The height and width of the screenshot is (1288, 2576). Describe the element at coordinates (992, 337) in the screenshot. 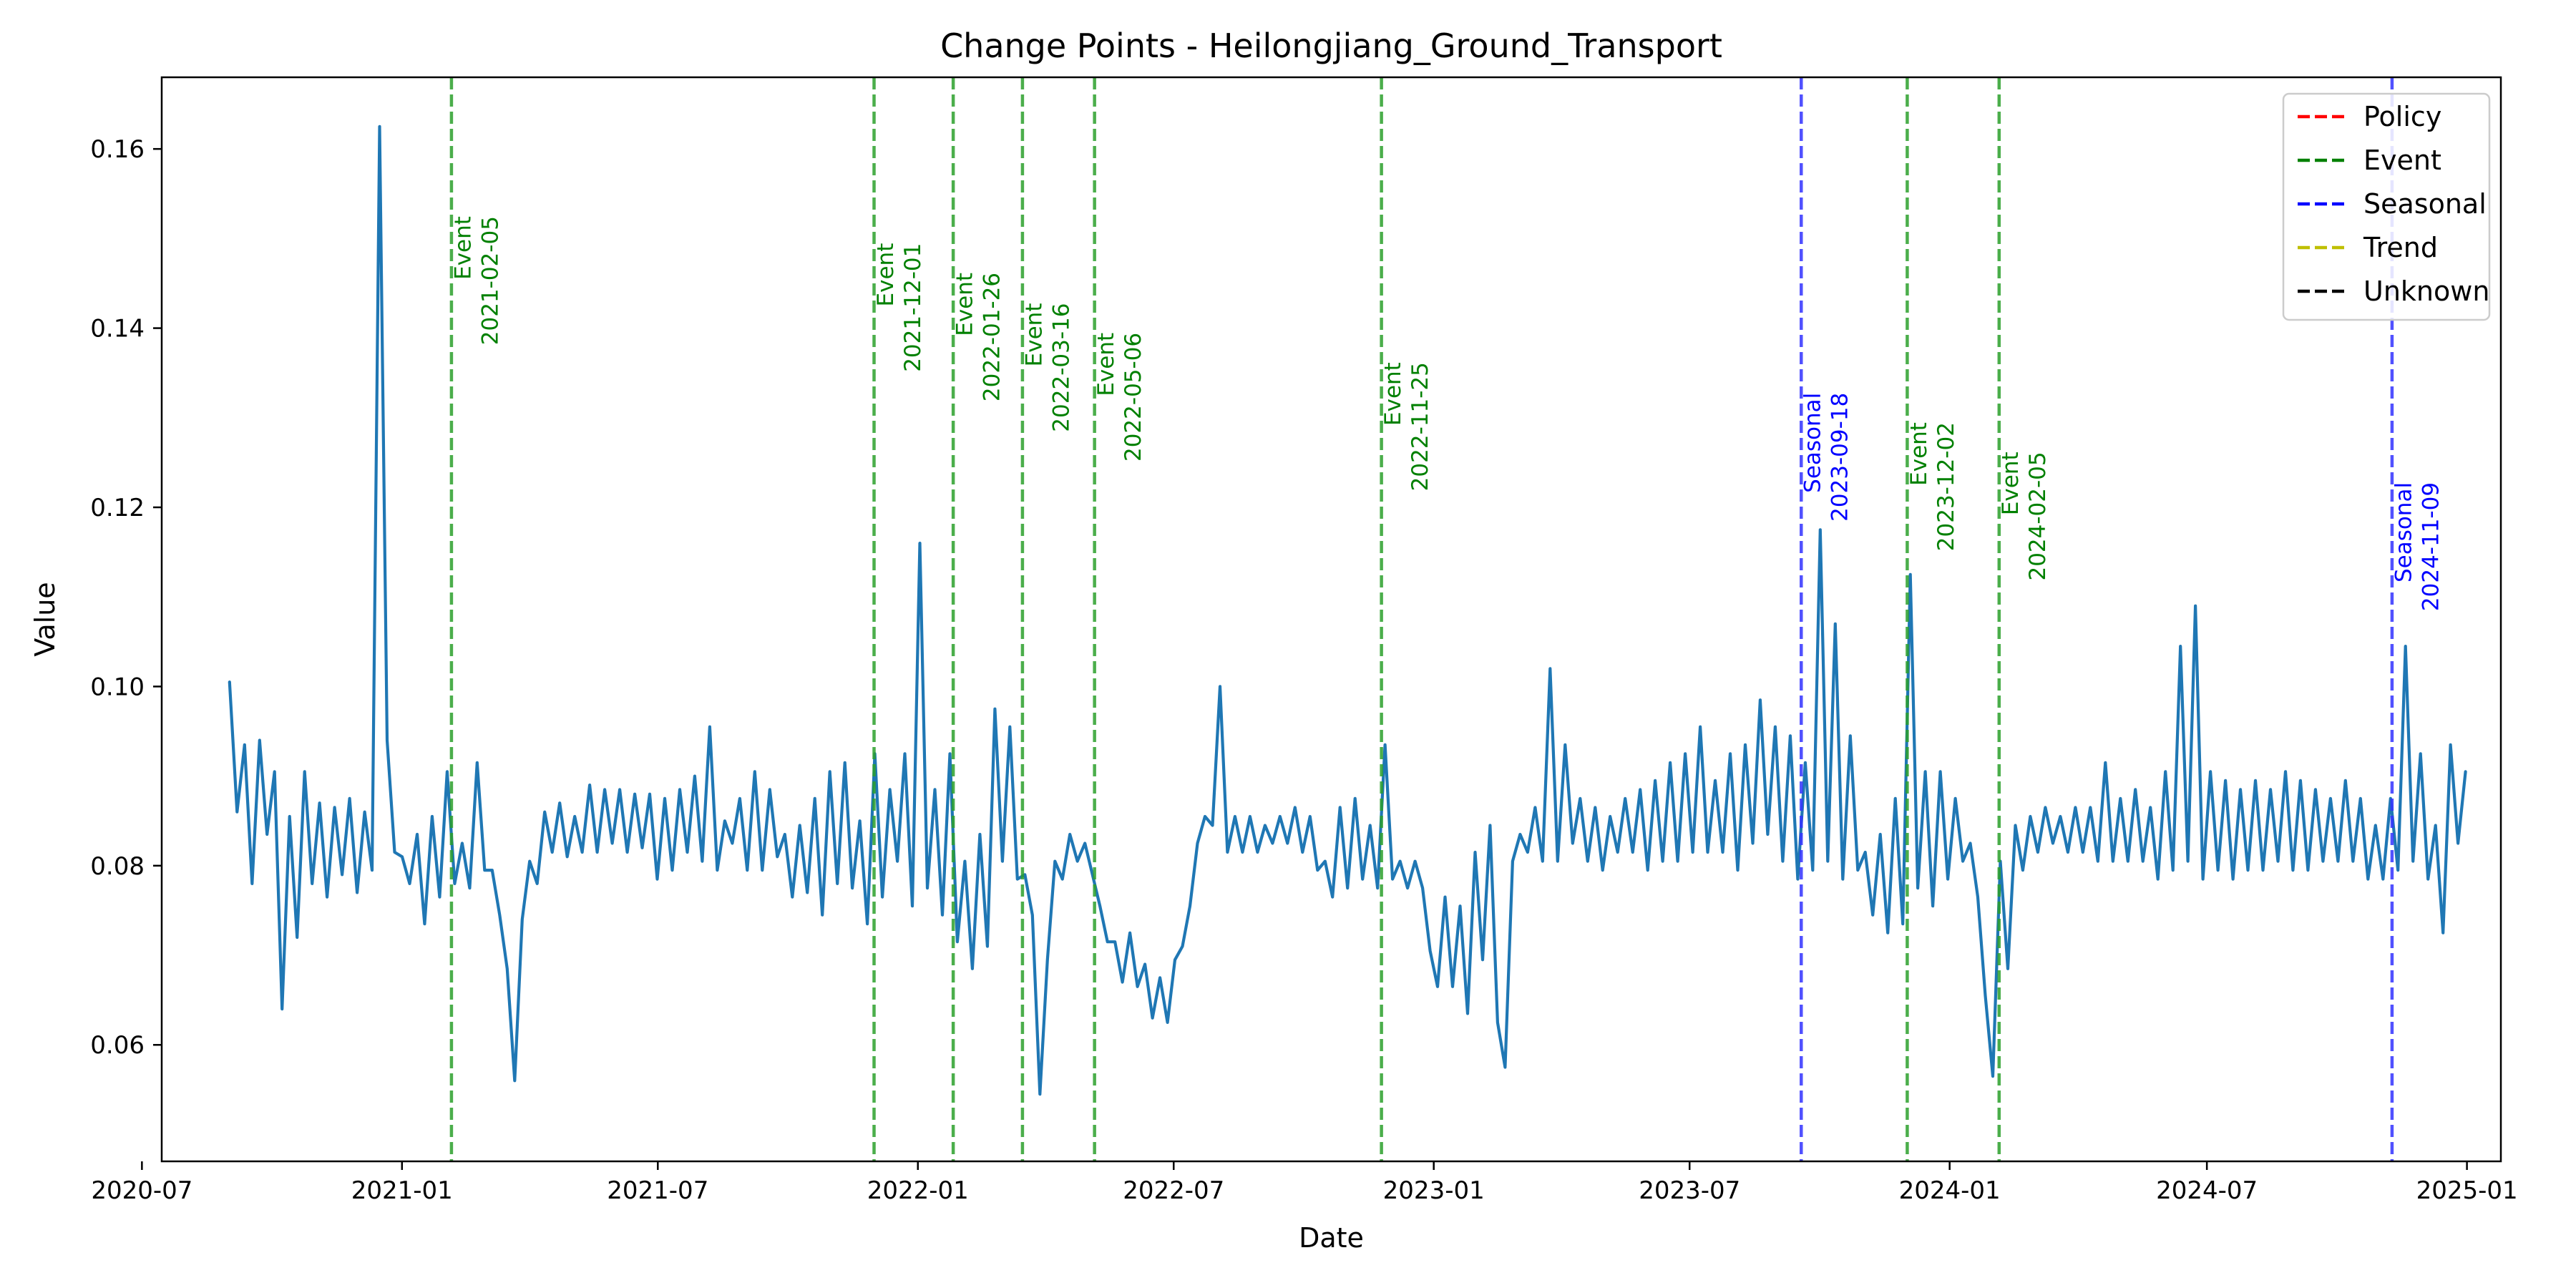

I see `change-point-date: 2022-01-26` at that location.